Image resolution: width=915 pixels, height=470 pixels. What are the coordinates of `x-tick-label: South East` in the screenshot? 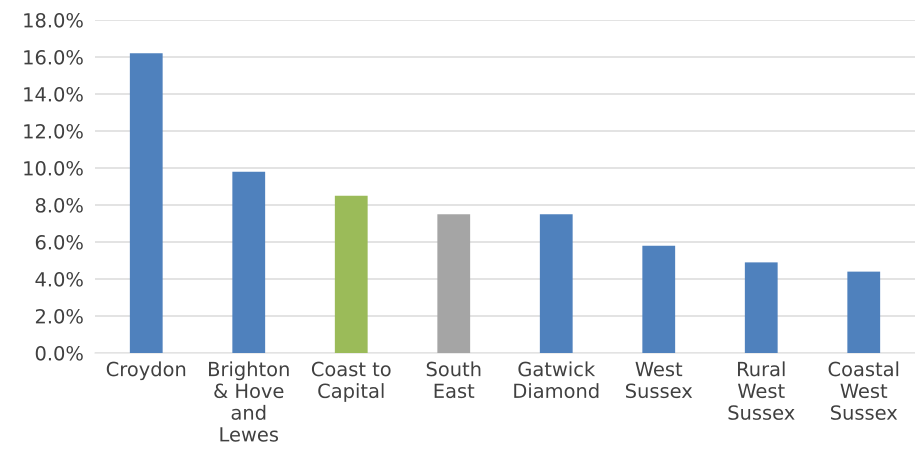 It's located at (453, 379).